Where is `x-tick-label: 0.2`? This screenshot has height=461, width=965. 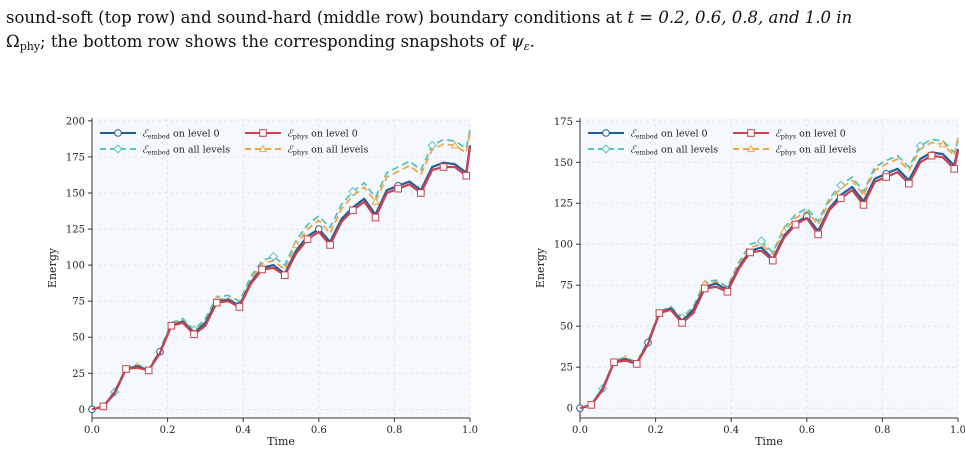 x-tick-label: 0.2 is located at coordinates (656, 430).